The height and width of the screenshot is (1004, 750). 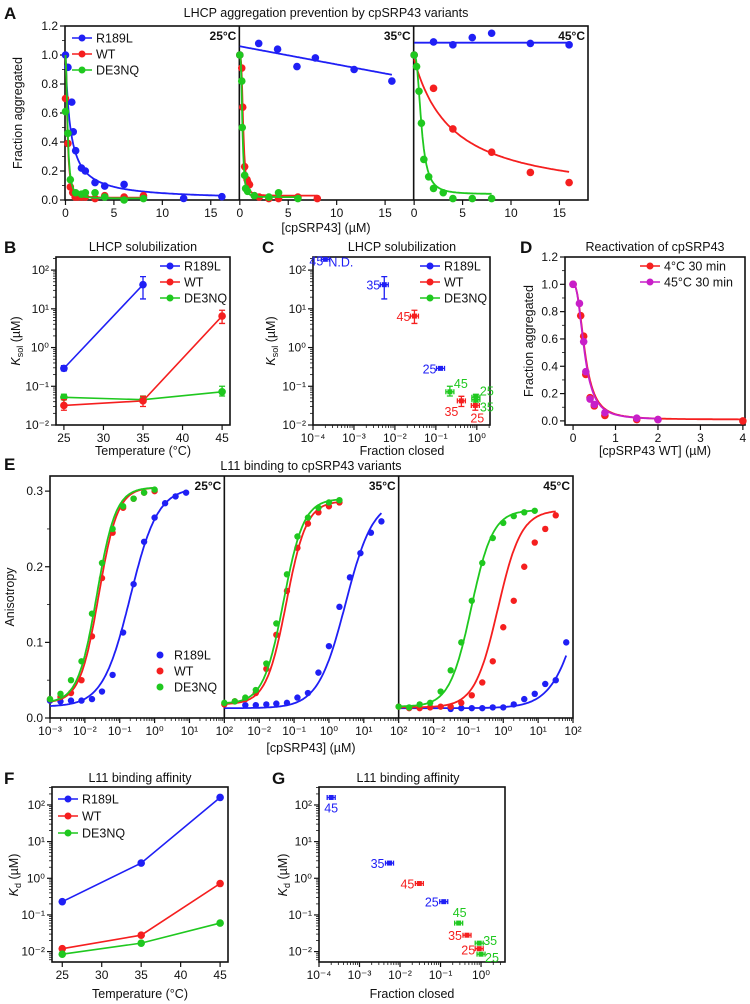 What do you see at coordinates (182, 283) in the screenshot?
I see `legend-item: WT` at bounding box center [182, 283].